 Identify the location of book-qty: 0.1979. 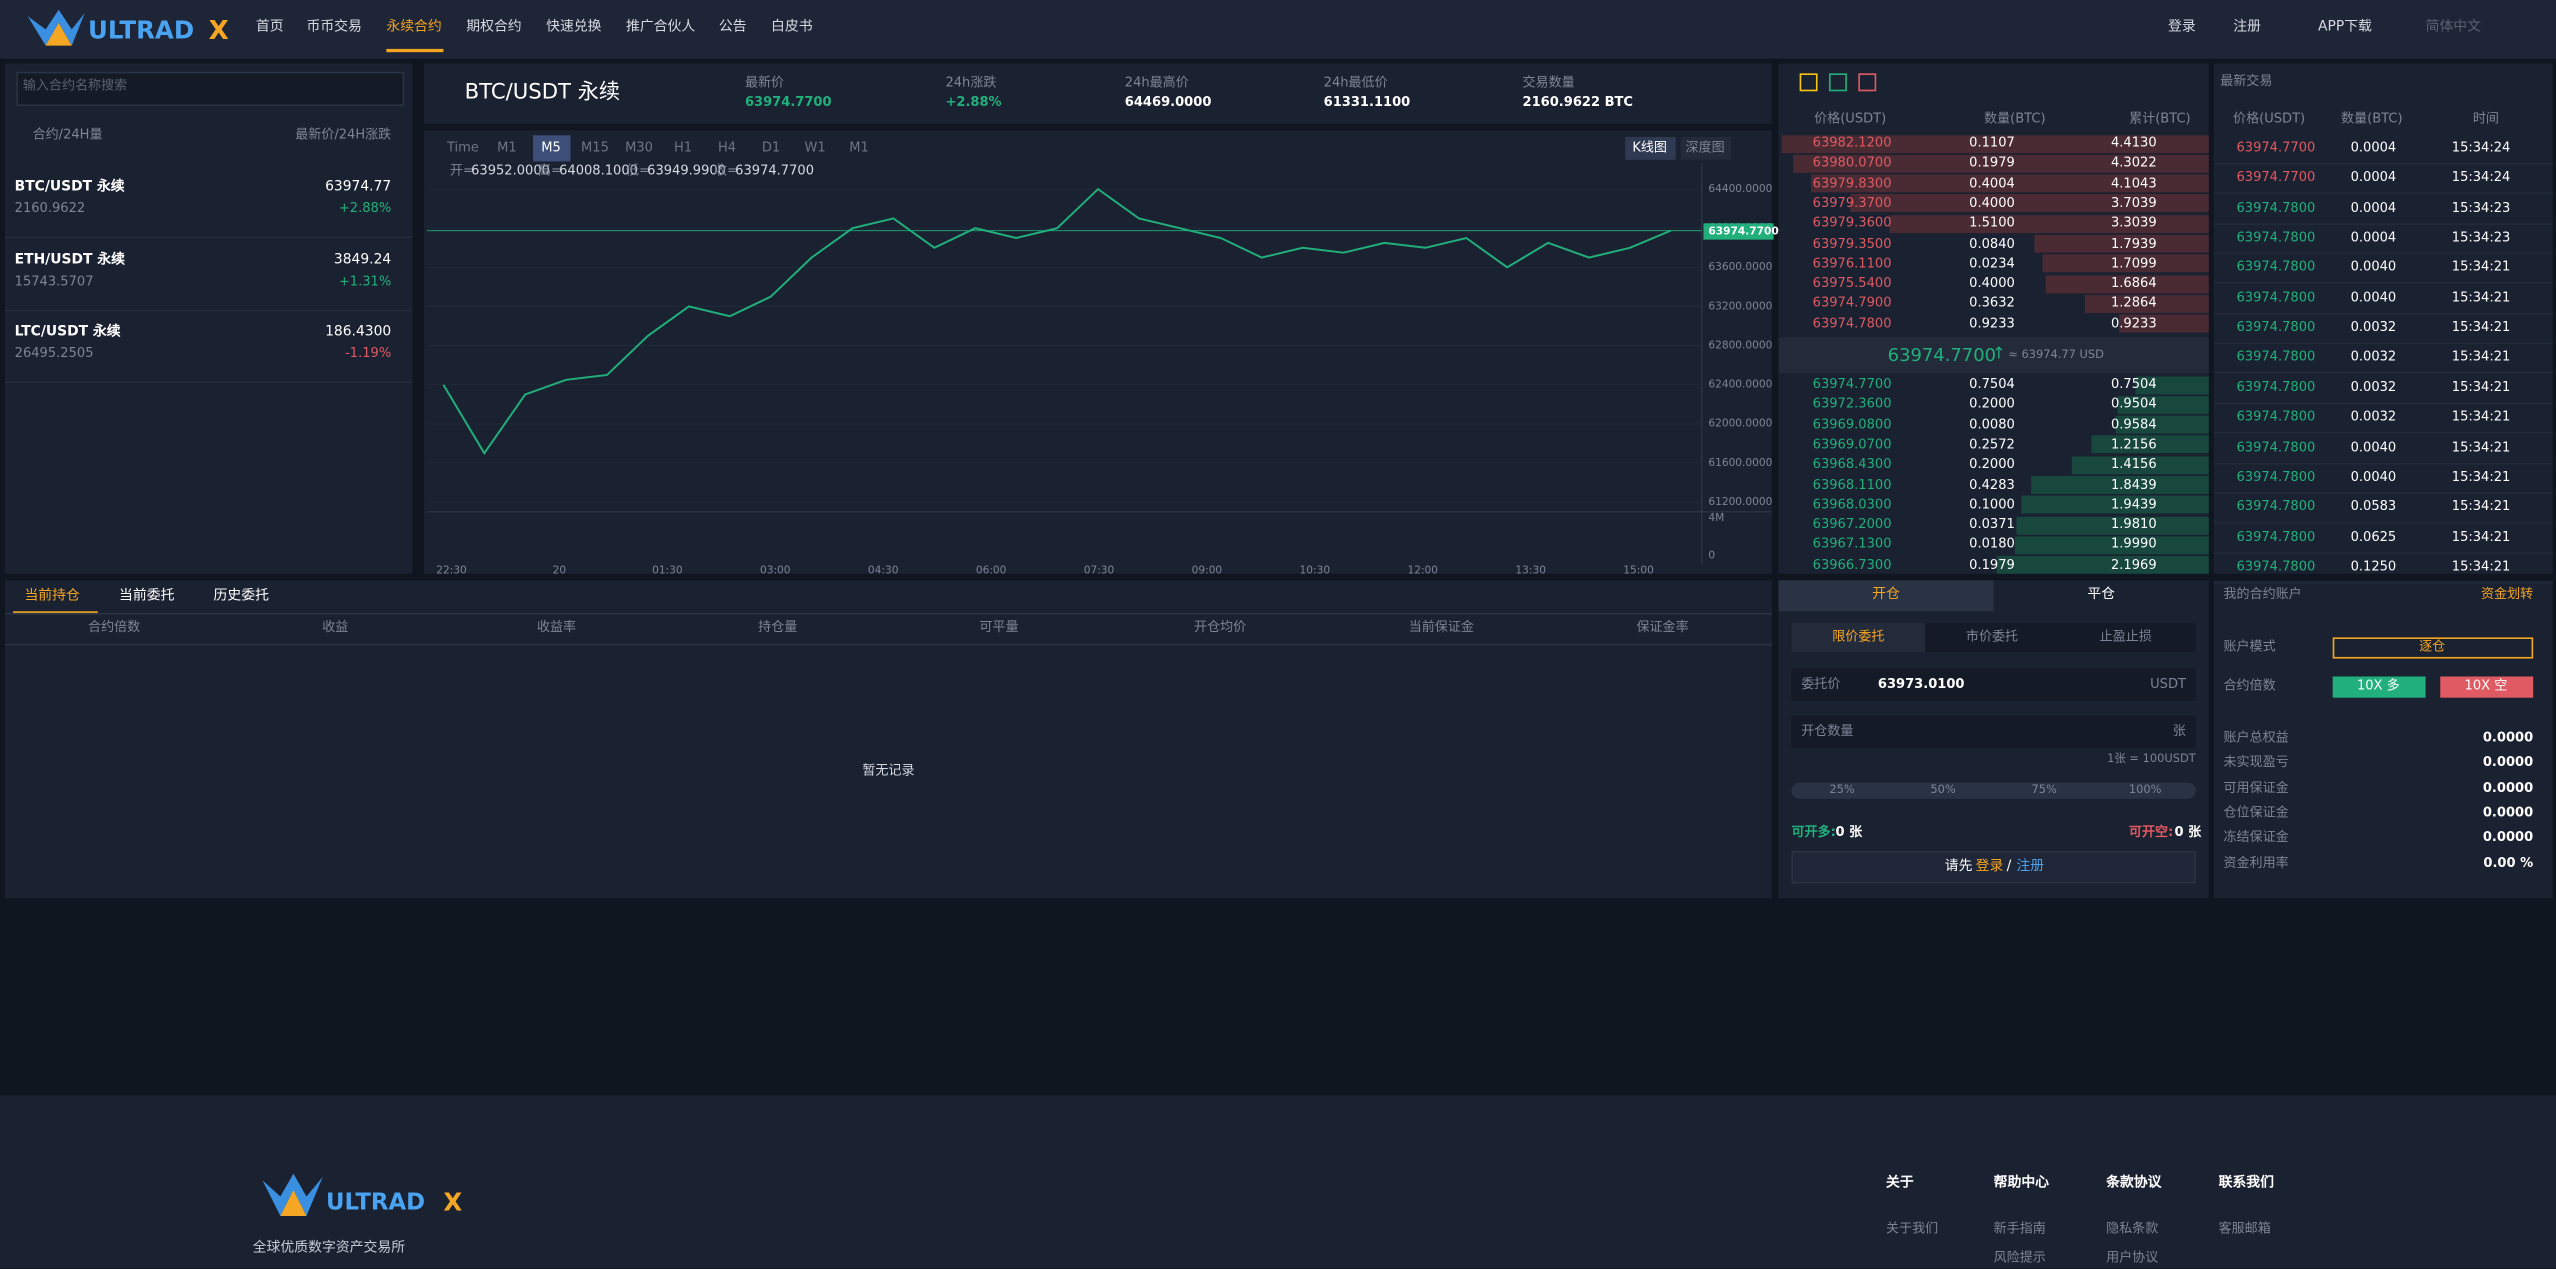
(1992, 564).